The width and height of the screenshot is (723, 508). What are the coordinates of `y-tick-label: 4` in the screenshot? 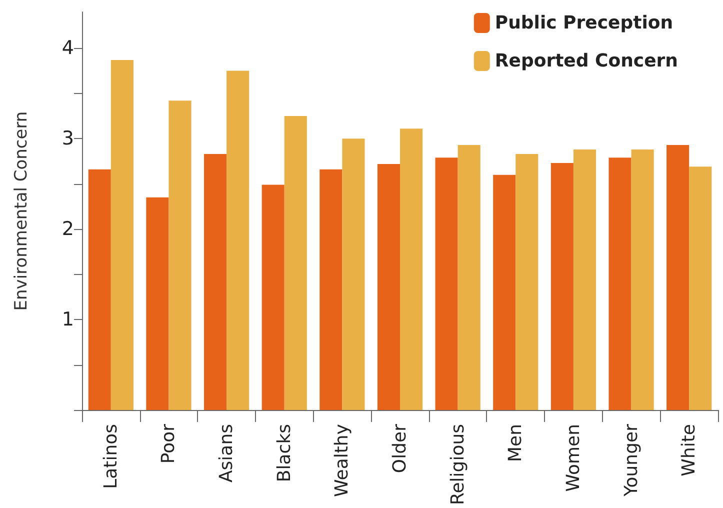 It's located at (68, 48).